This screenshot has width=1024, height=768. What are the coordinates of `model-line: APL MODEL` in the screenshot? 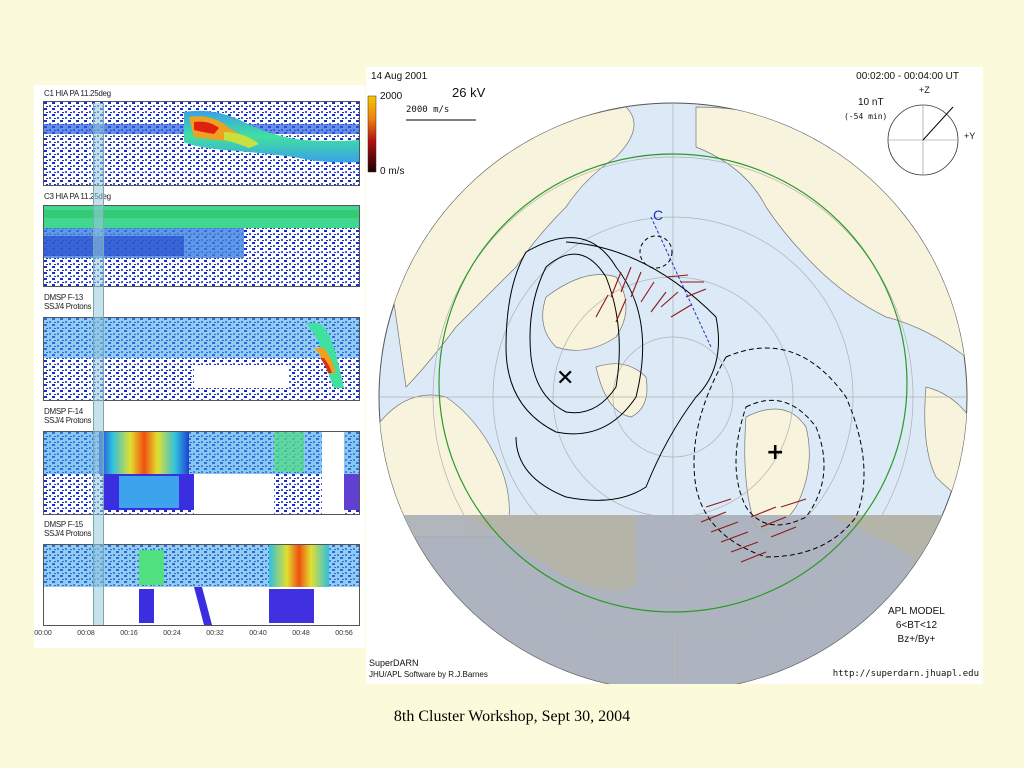 It's located at (916, 611).